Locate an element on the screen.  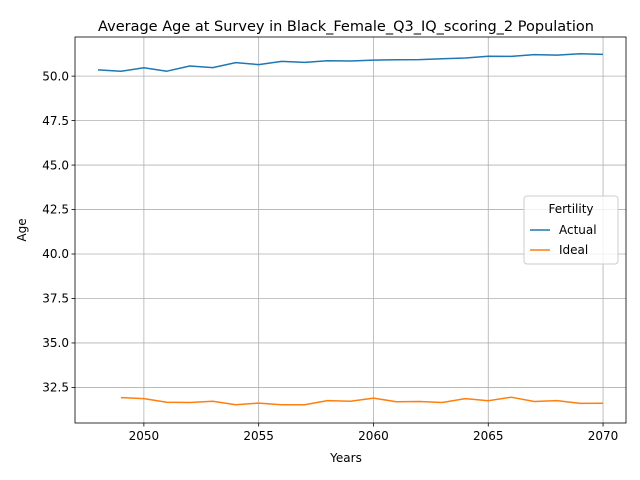
y-tick-label: 37.5 is located at coordinates (55, 299).